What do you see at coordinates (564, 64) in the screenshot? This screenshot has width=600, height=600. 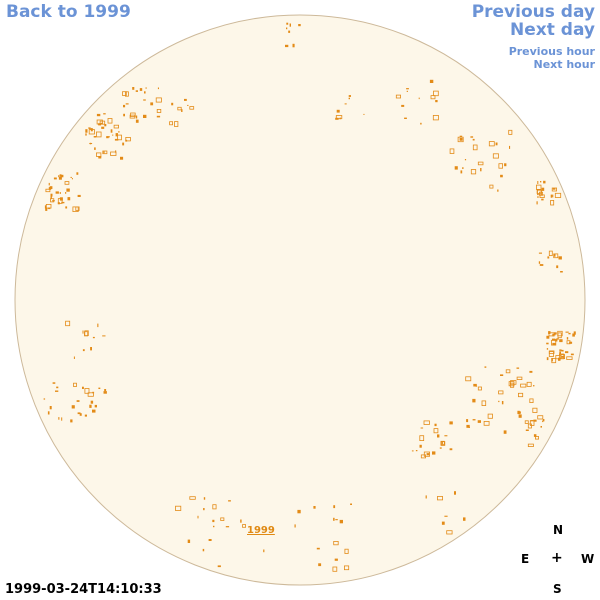 I see `next-hour-link: Next hour` at bounding box center [564, 64].